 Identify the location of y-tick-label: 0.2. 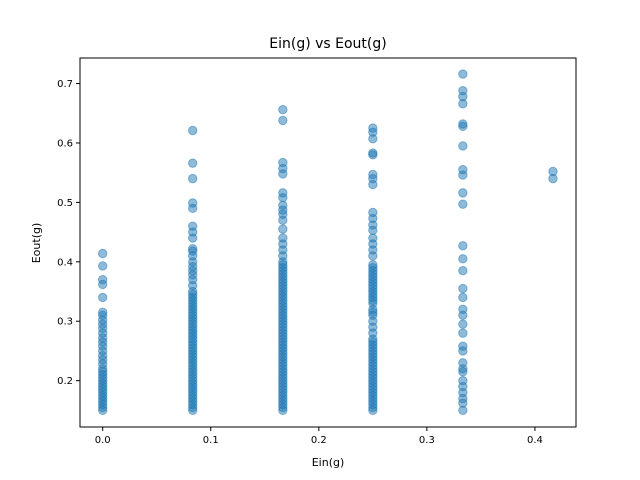
(65, 381).